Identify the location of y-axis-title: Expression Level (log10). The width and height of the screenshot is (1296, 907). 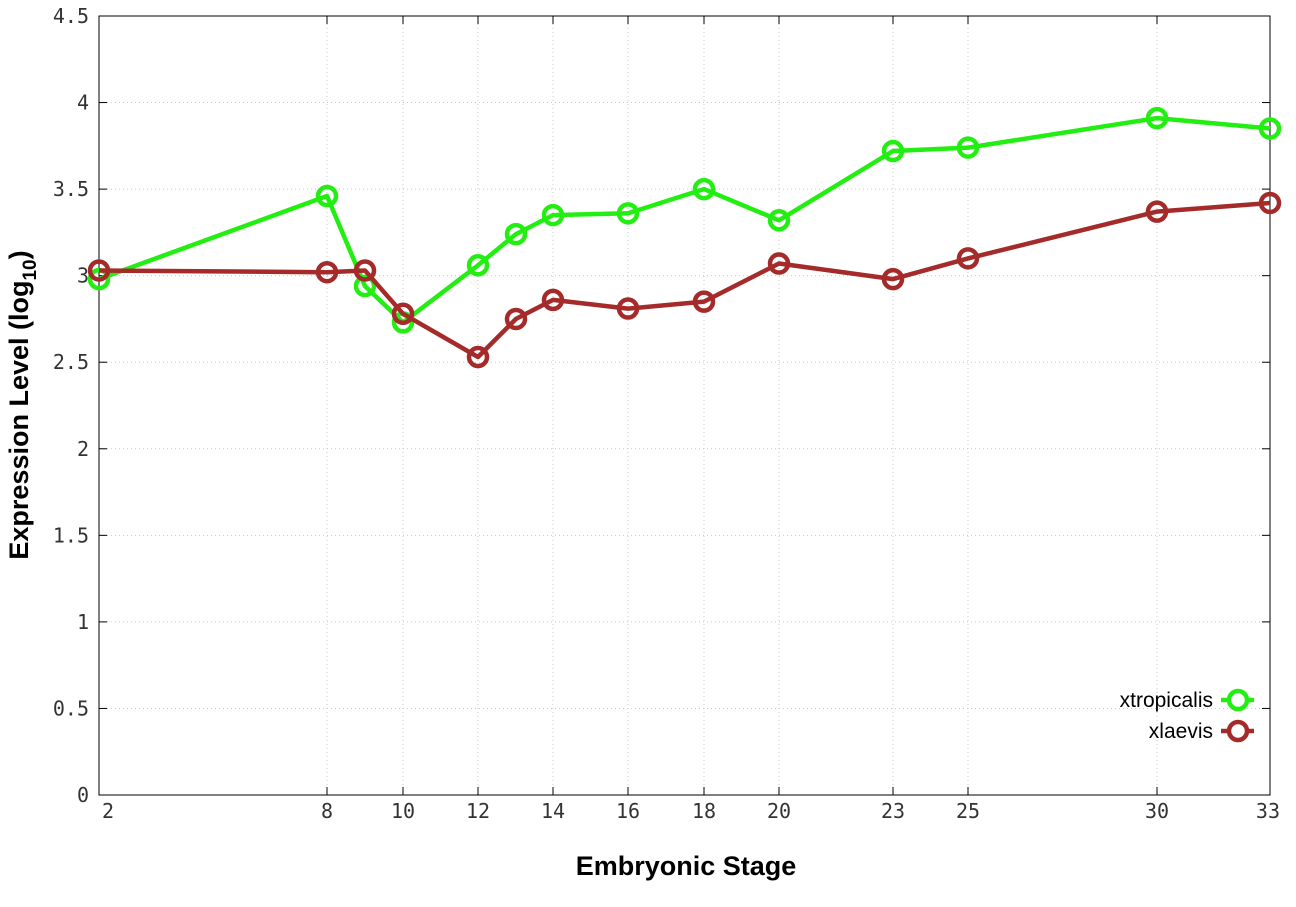
(22, 404).